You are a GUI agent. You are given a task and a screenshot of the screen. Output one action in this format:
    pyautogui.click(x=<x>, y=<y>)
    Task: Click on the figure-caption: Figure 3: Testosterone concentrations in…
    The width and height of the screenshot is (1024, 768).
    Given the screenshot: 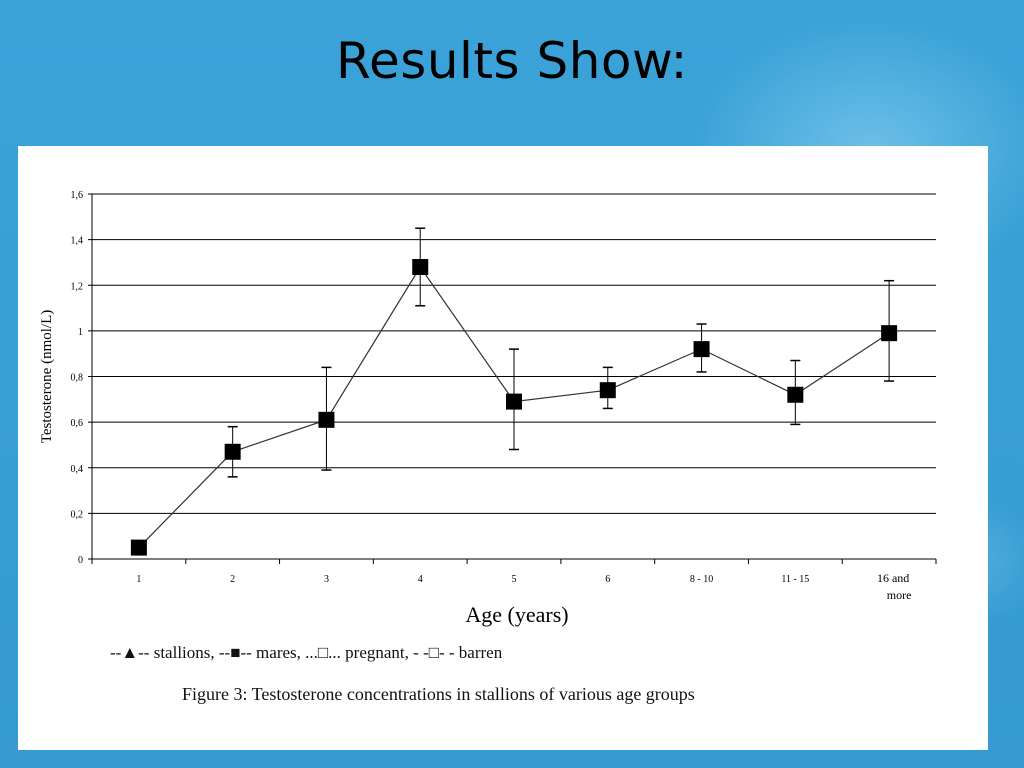 What is the action you would take?
    pyautogui.click(x=438, y=694)
    